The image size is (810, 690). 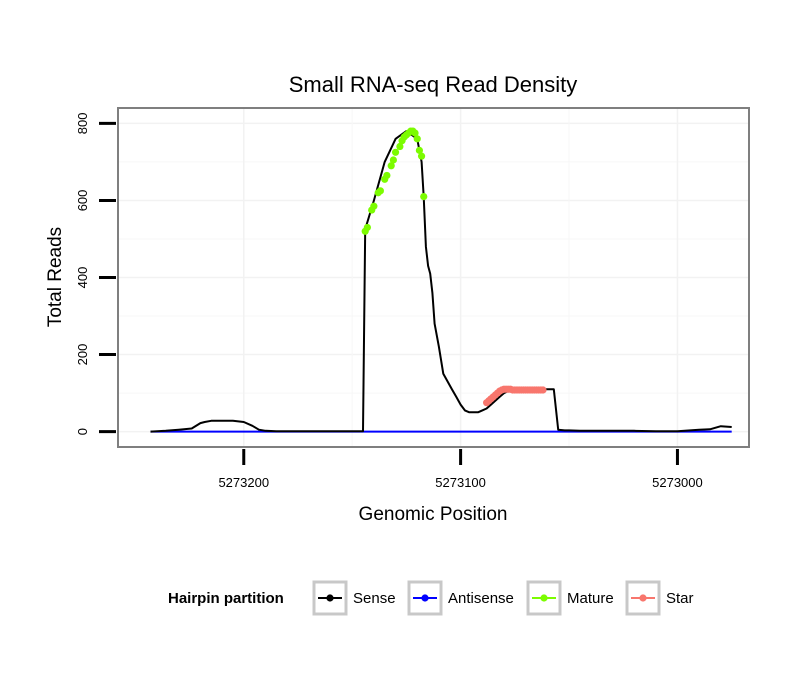 What do you see at coordinates (82, 124) in the screenshot?
I see `y-tick-label: 800` at bounding box center [82, 124].